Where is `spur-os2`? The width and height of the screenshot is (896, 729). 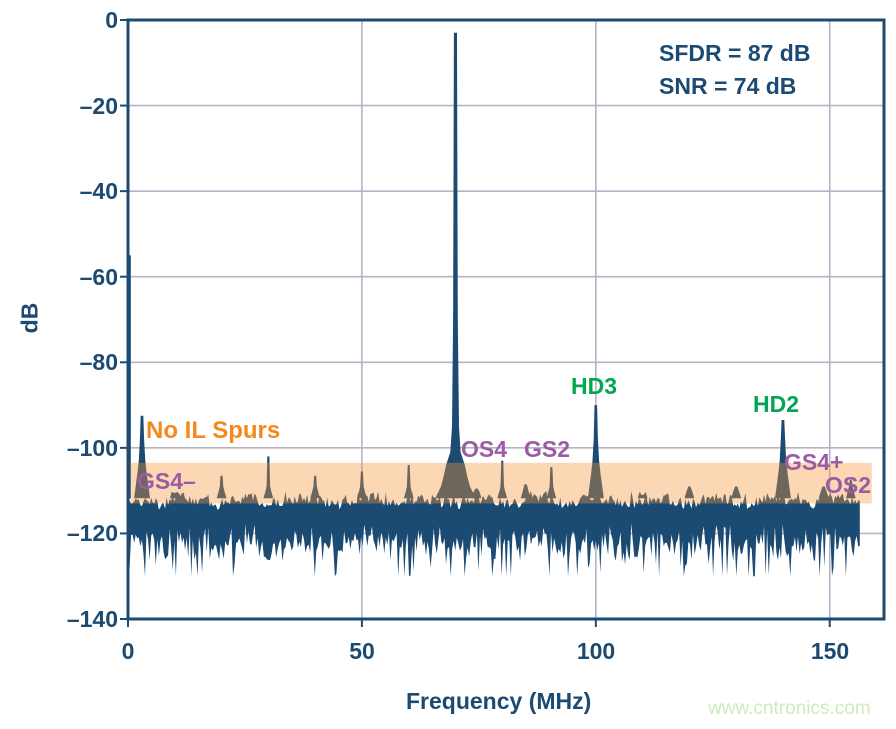 spur-os2 is located at coordinates (850, 489).